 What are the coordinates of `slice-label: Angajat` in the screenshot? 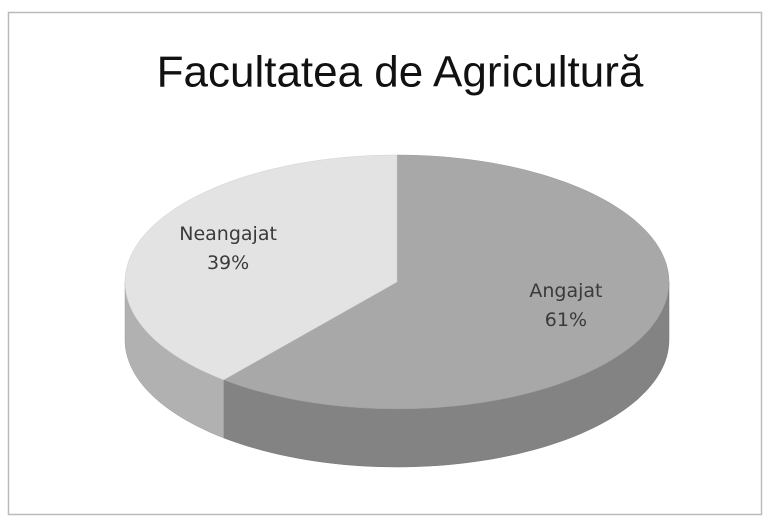 It's located at (565, 291).